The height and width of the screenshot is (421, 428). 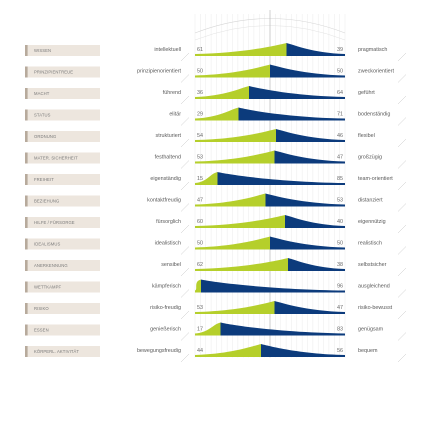 What do you see at coordinates (340, 351) in the screenshot?
I see `right-value-label: 56` at bounding box center [340, 351].